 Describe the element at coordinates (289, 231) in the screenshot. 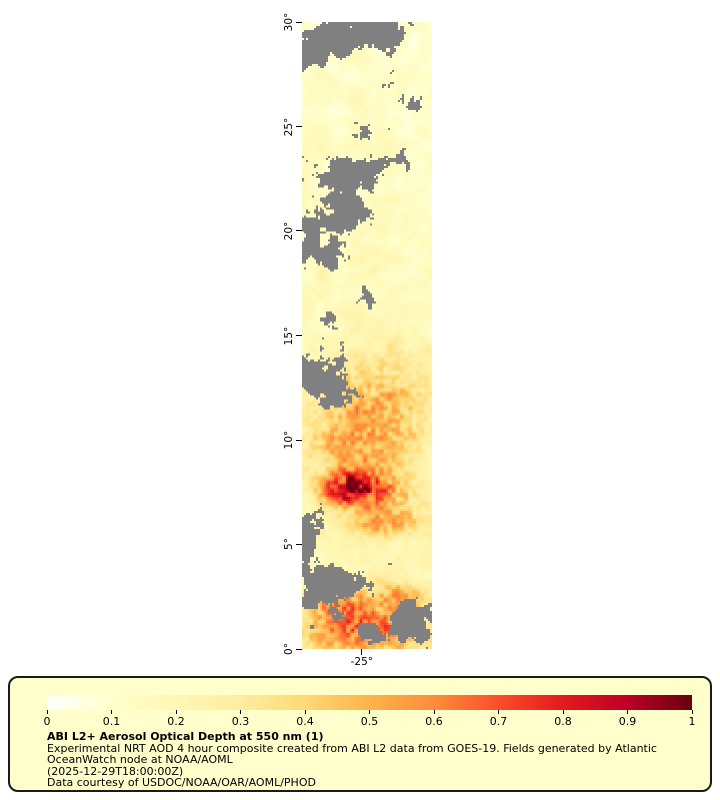

I see `lat-tick-label: 20°` at that location.